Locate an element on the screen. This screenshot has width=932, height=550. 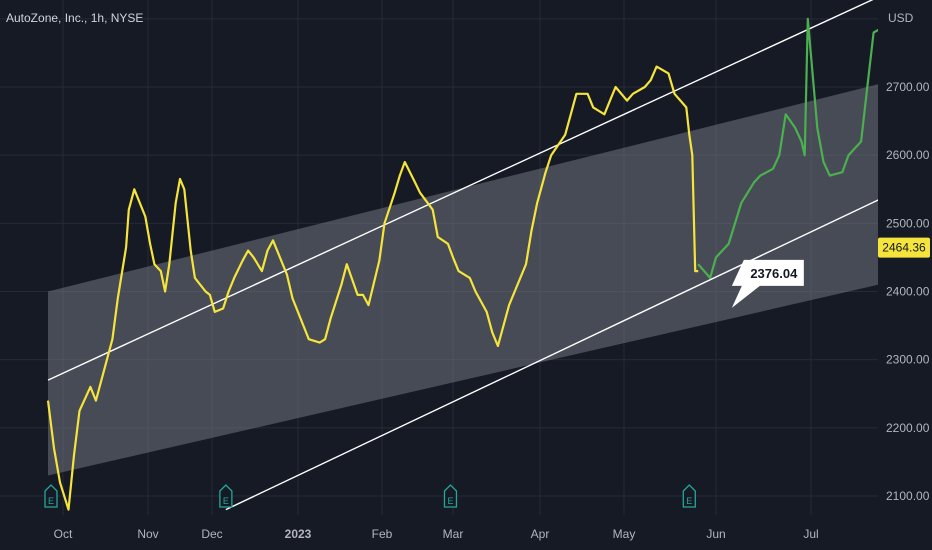
currency-label: USD is located at coordinates (901, 18).